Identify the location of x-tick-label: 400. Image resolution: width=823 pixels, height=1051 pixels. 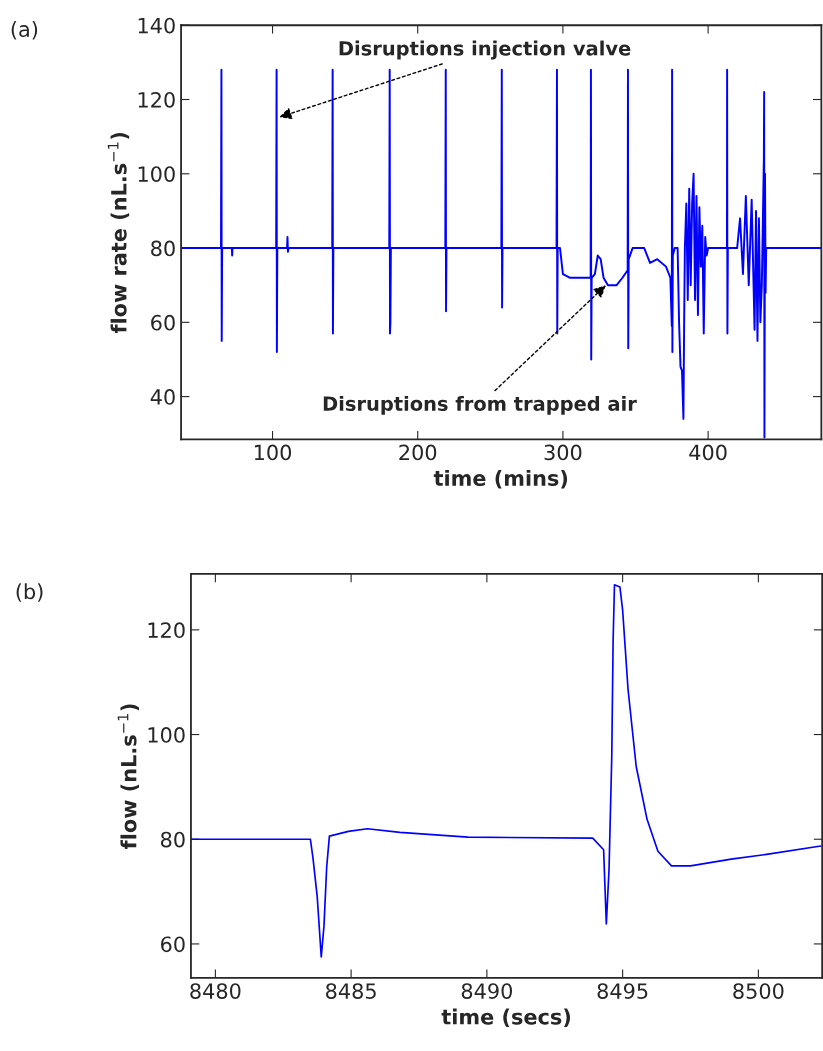
(708, 452).